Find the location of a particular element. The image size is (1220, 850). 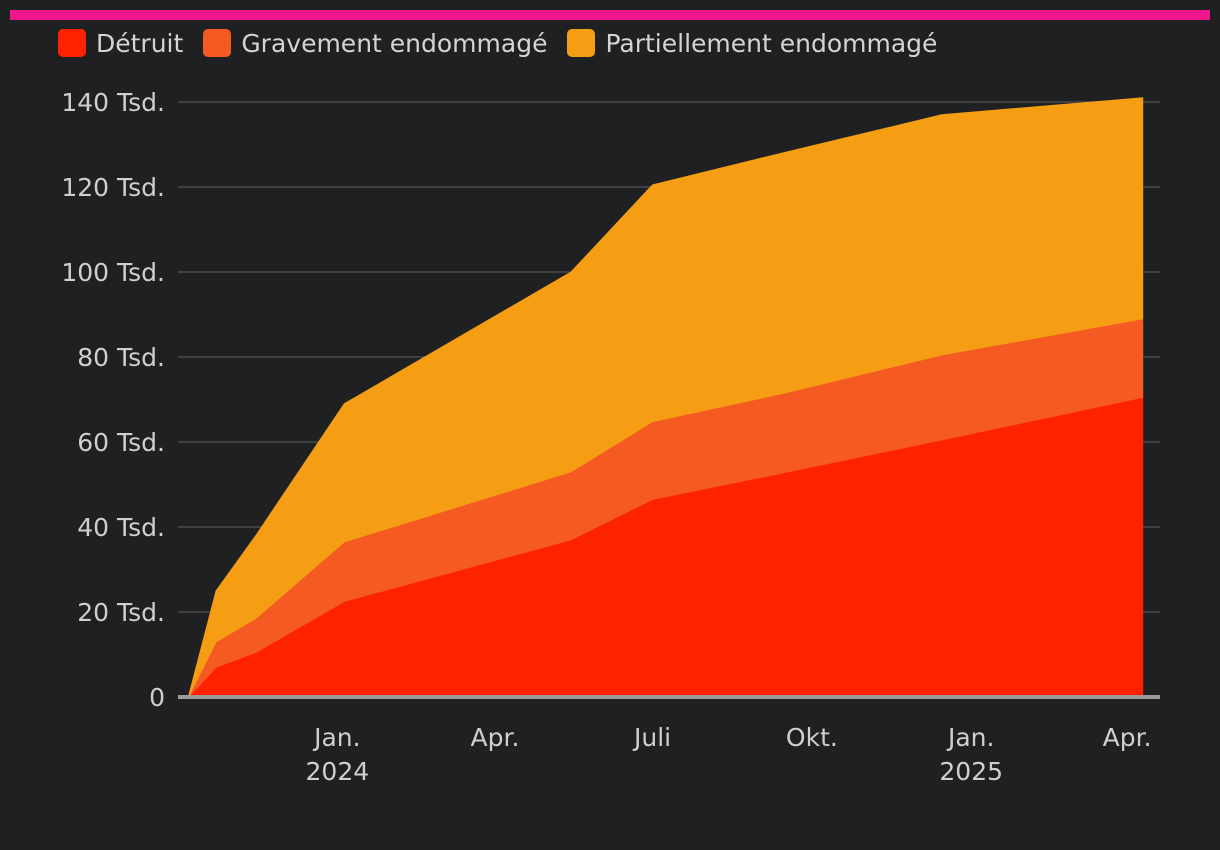

legend-label: Partiellement endommagé is located at coordinates (771, 43).